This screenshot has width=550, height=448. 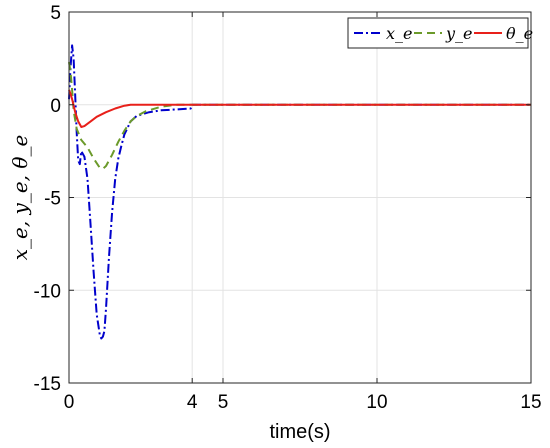 What do you see at coordinates (299, 432) in the screenshot?
I see `x-axis-label: time(s)` at bounding box center [299, 432].